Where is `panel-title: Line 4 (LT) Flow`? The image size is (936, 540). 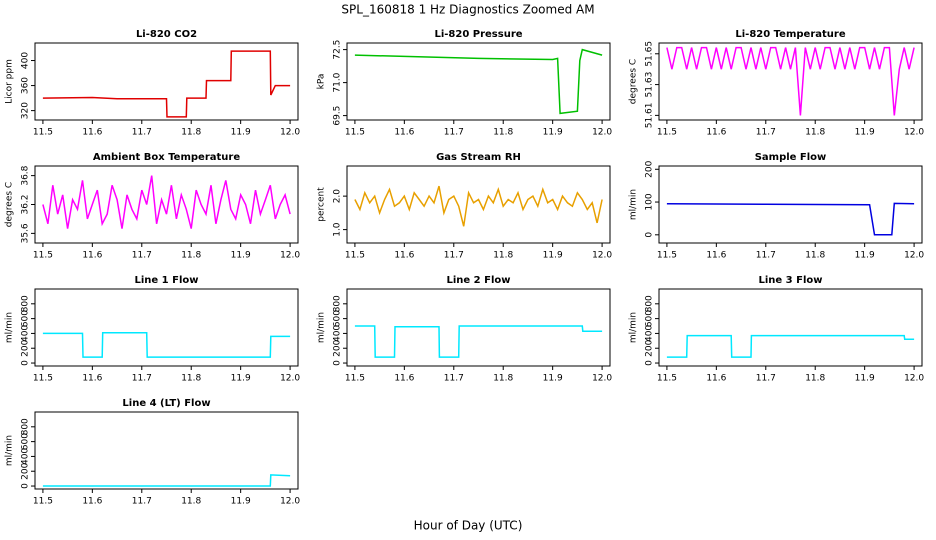 panel-title: Line 4 (LT) Flow is located at coordinates (166, 403).